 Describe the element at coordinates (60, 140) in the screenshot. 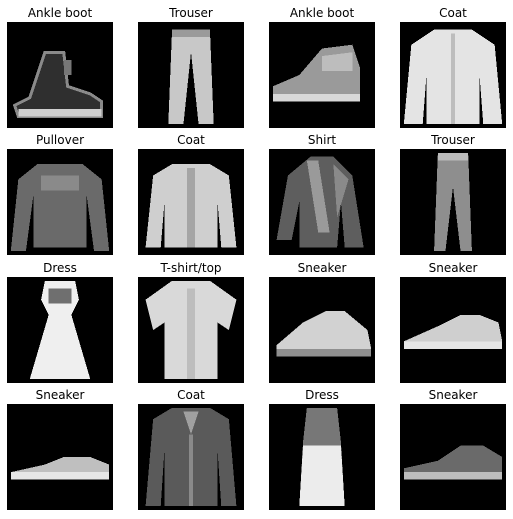

I see `cell-label: Pullover` at that location.